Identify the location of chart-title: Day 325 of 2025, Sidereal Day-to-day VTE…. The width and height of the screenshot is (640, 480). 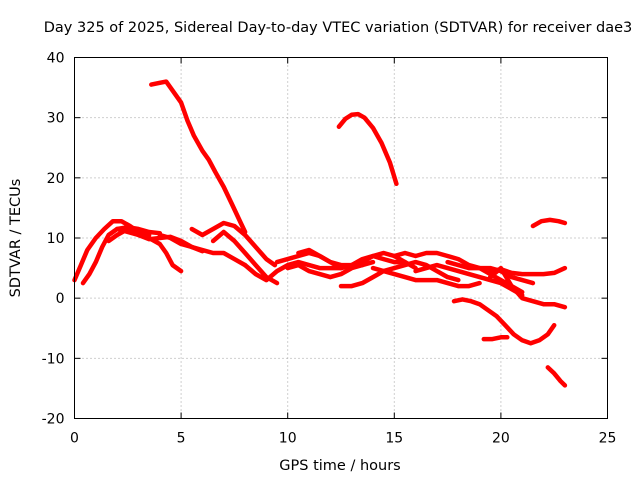
(338, 28).